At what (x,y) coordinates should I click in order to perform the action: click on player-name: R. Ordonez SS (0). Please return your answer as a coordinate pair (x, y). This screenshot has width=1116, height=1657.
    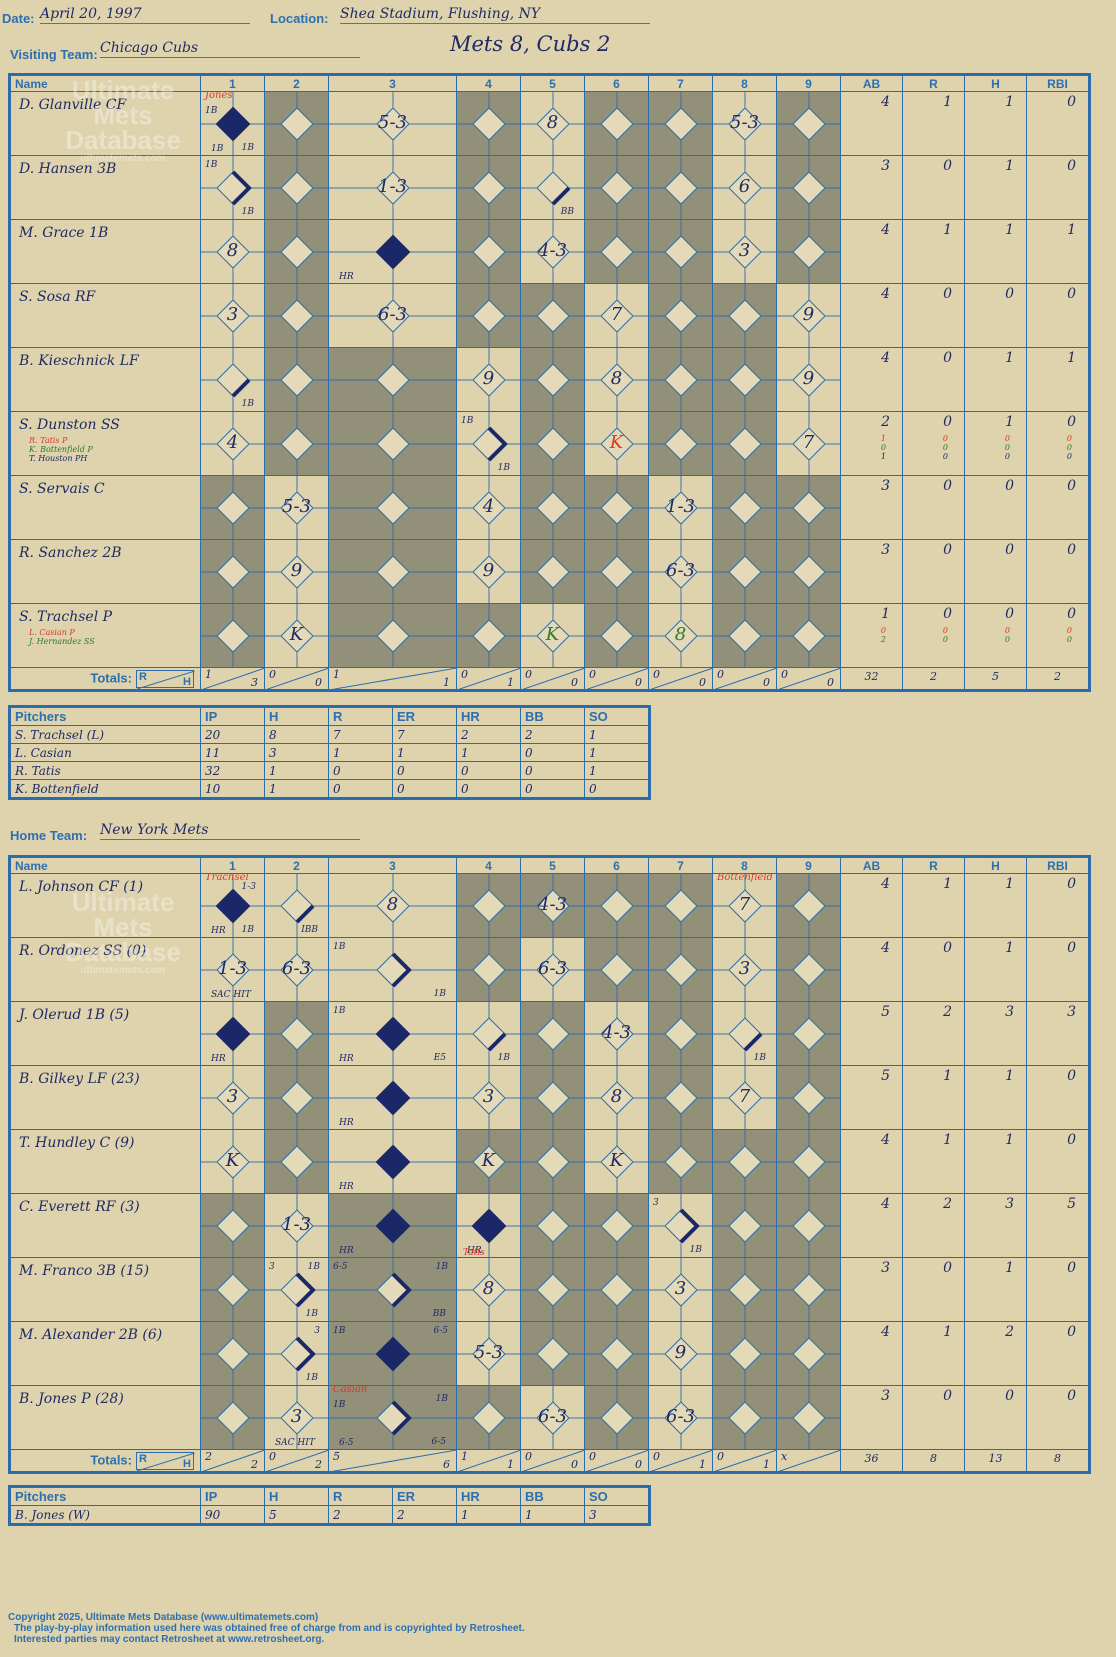
    Looking at the image, I should click on (83, 951).